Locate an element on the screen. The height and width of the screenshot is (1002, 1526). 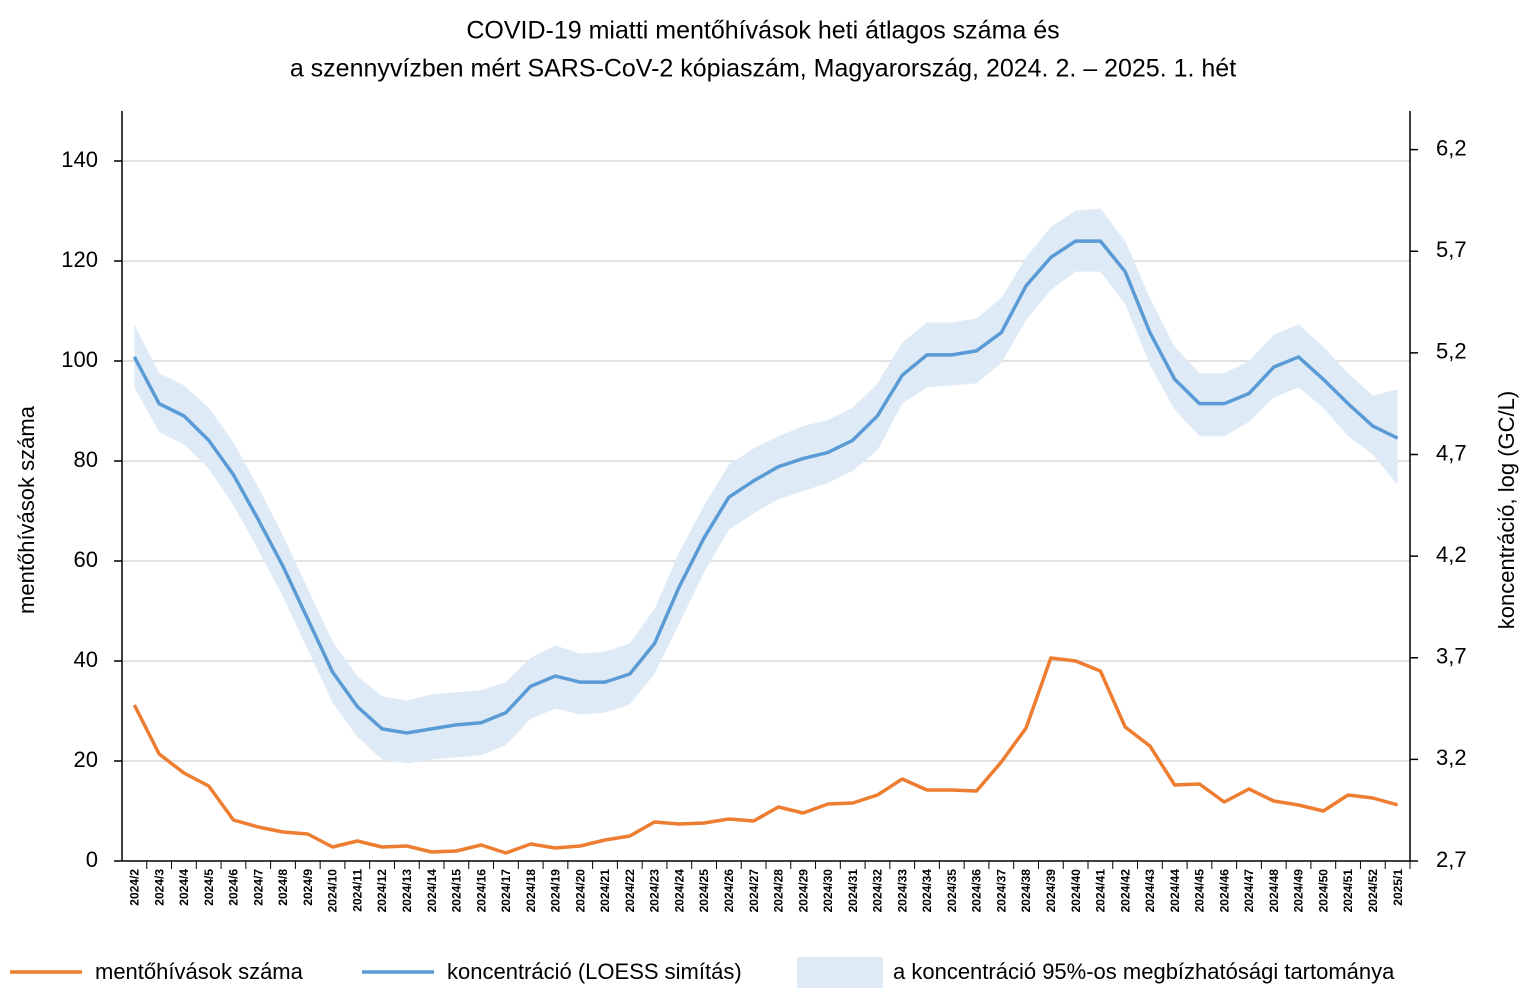
y2-tick-label: 3,7 is located at coordinates (1451, 656).